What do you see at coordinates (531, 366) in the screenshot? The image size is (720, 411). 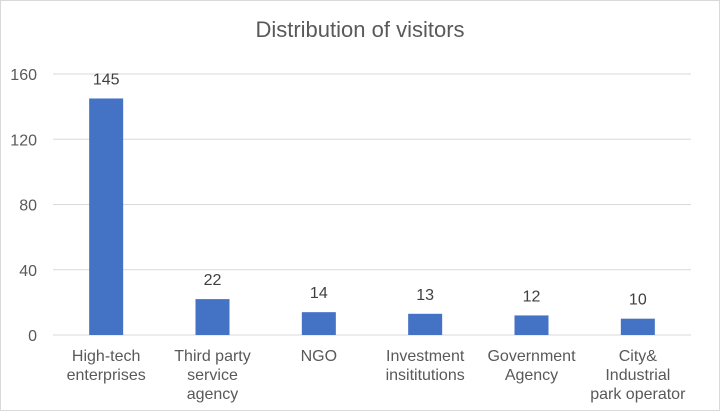 I see `x-category-label: Government Agency` at bounding box center [531, 366].